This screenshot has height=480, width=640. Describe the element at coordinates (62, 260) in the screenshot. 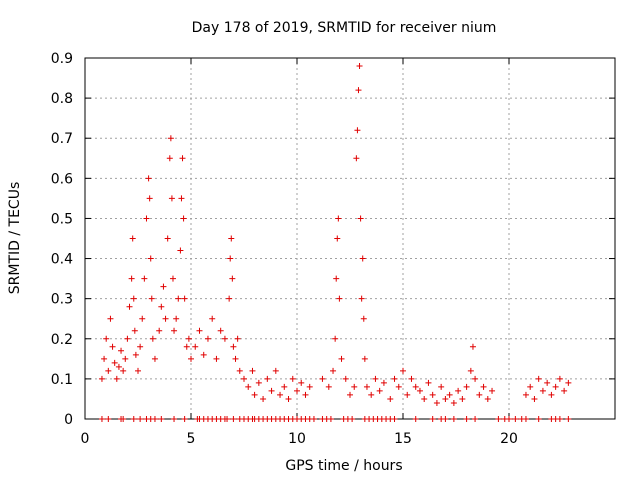

I see `y-tick-label: 0.4` at that location.